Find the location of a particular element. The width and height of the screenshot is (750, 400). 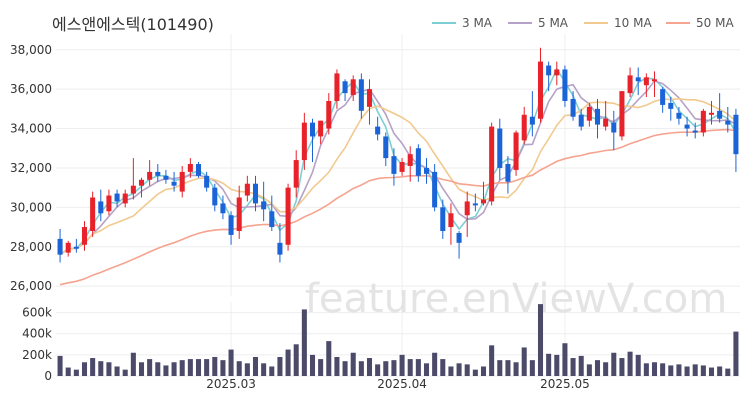

legend-3ma-swatch is located at coordinates (444, 23).